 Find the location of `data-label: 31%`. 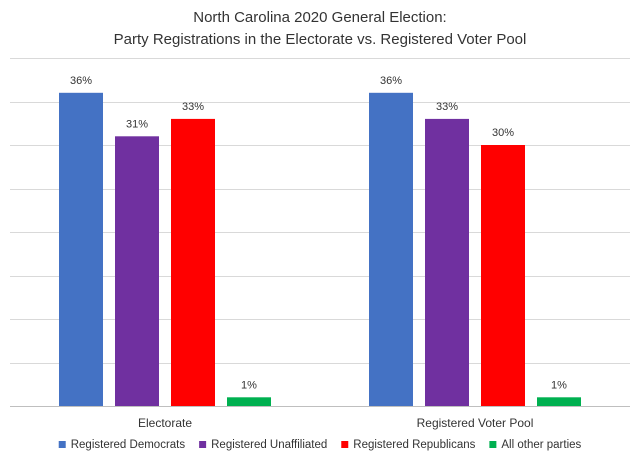

data-label: 31% is located at coordinates (137, 124).